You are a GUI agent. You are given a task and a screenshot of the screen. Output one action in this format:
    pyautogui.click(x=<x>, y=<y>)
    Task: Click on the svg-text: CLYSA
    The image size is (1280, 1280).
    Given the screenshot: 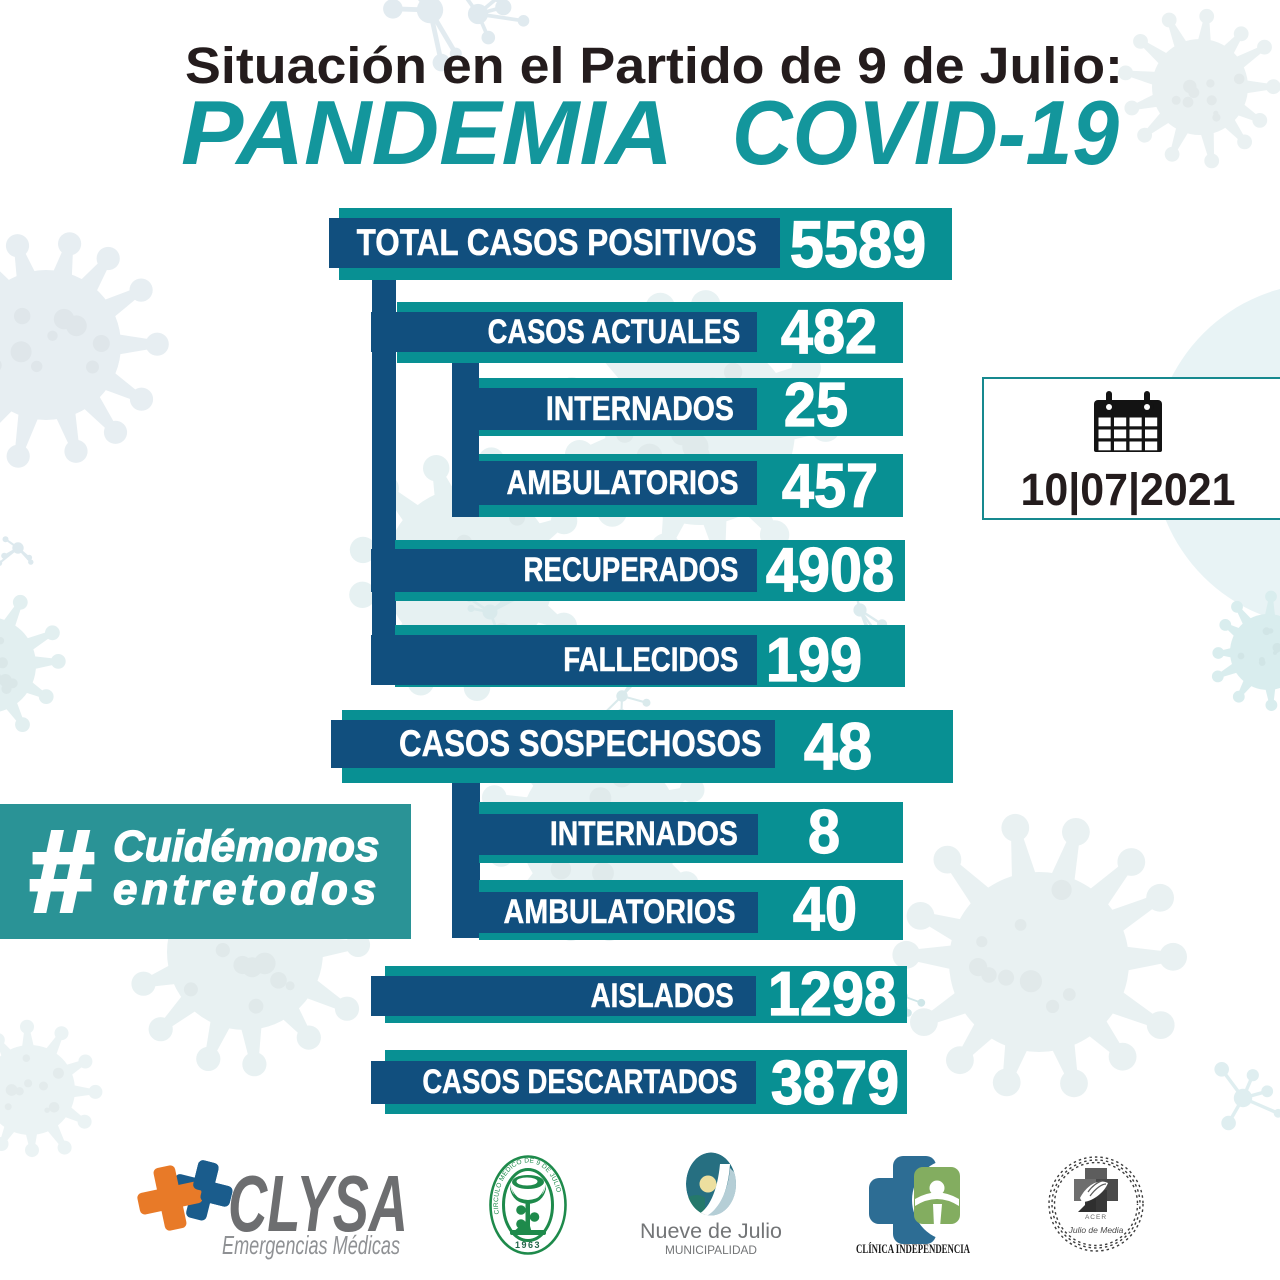 What is the action you would take?
    pyautogui.click(x=318, y=1203)
    